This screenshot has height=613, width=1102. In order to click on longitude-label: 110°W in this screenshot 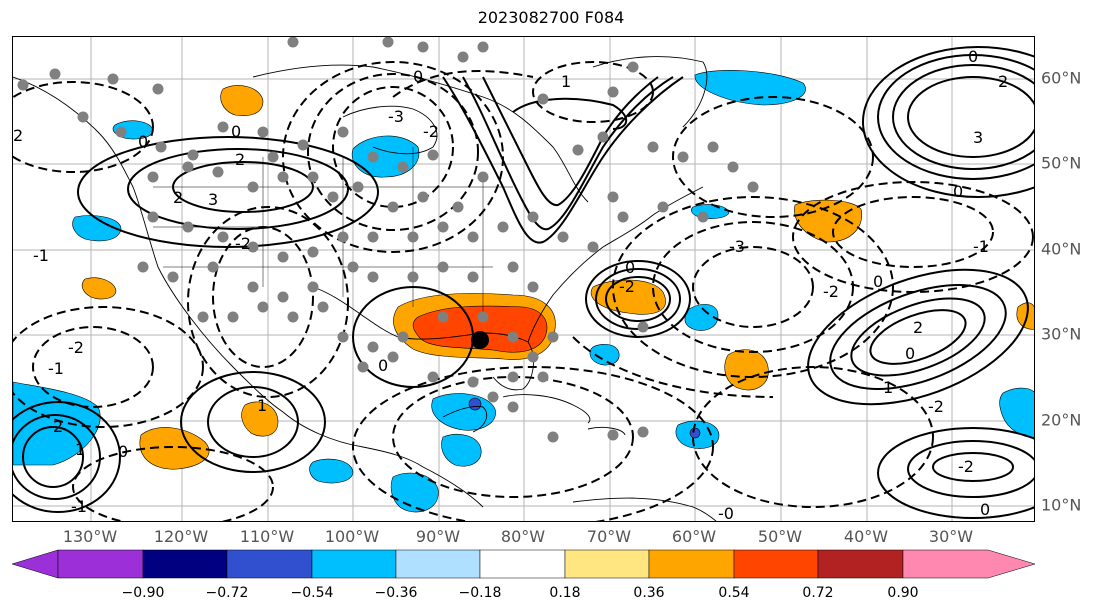, I will do `click(267, 536)`.